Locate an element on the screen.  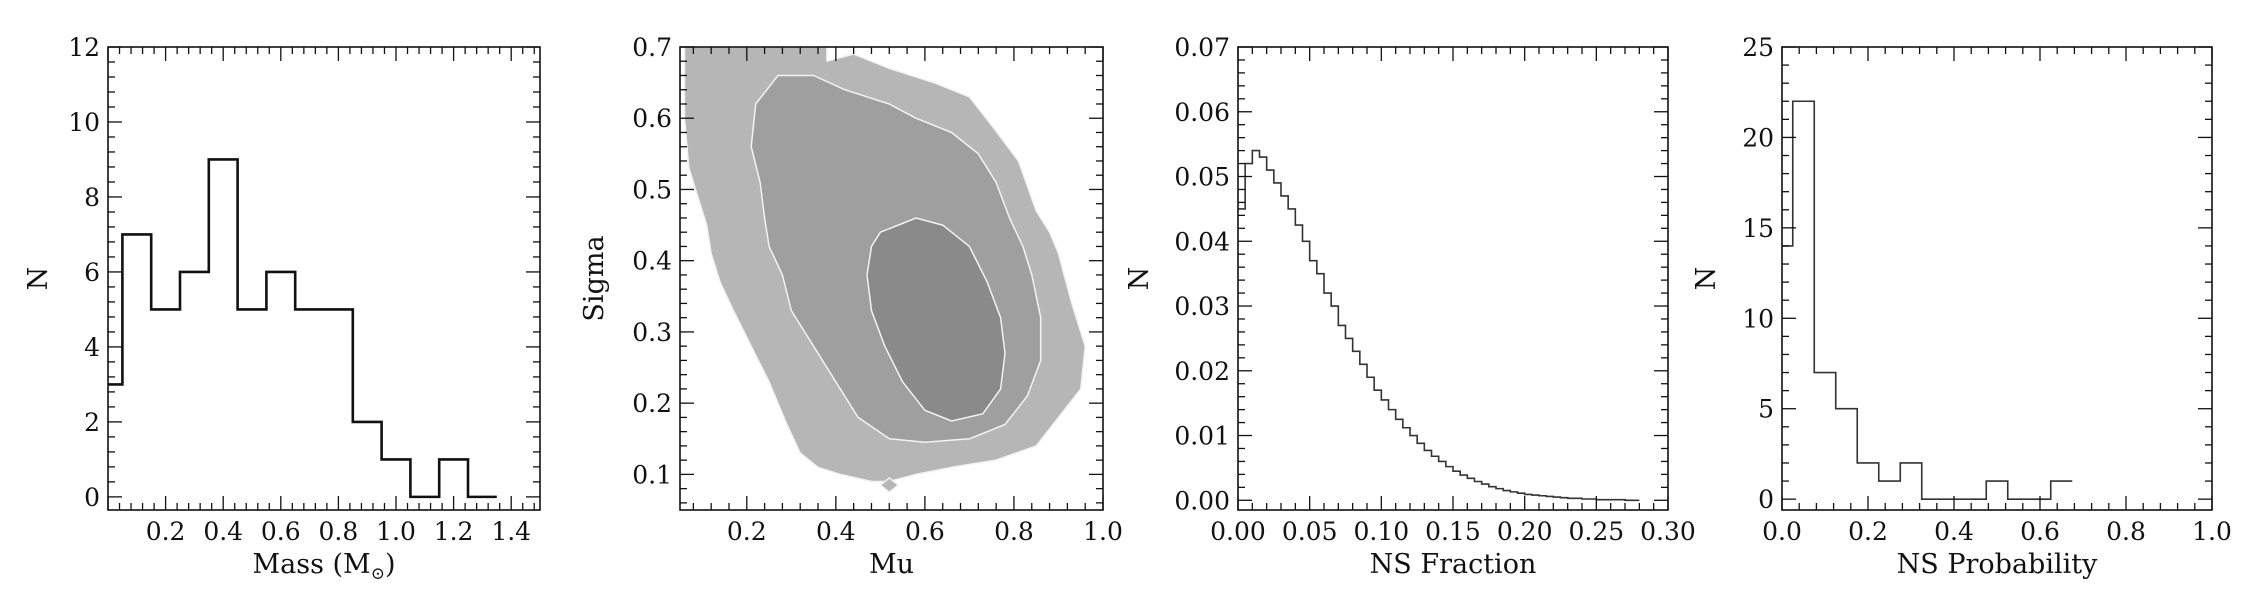
x-axis-label: Mu is located at coordinates (891, 564).